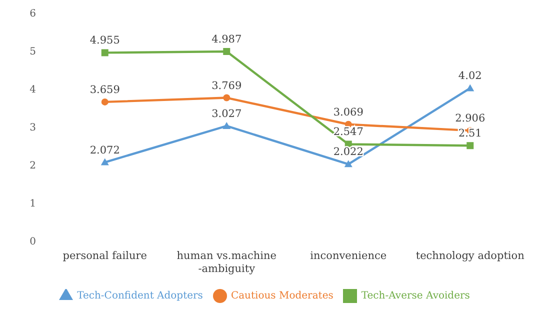  I want to click on legend-label: Tech-Confident Adopters, so click(140, 296).